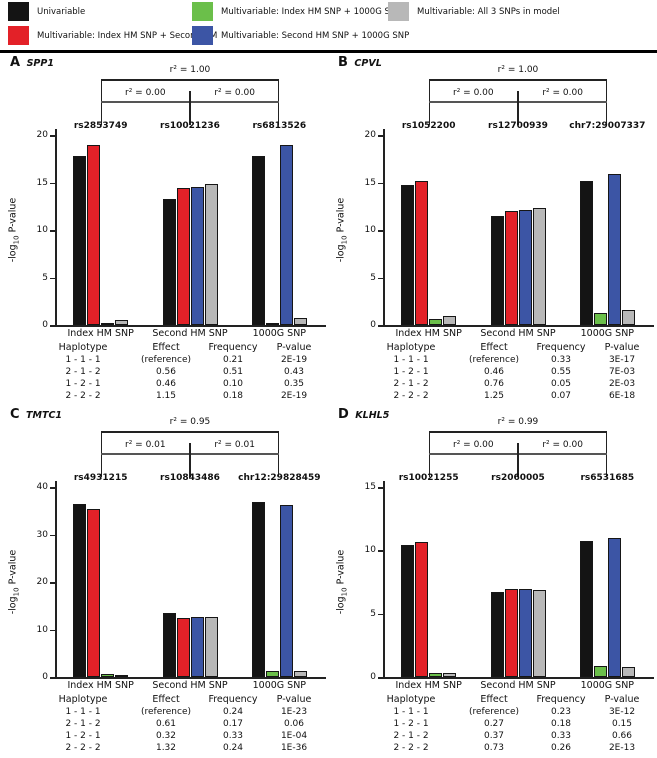 The height and width of the screenshot is (758, 657). Describe the element at coordinates (15, 414) in the screenshot. I see `panel-letter: C` at that location.